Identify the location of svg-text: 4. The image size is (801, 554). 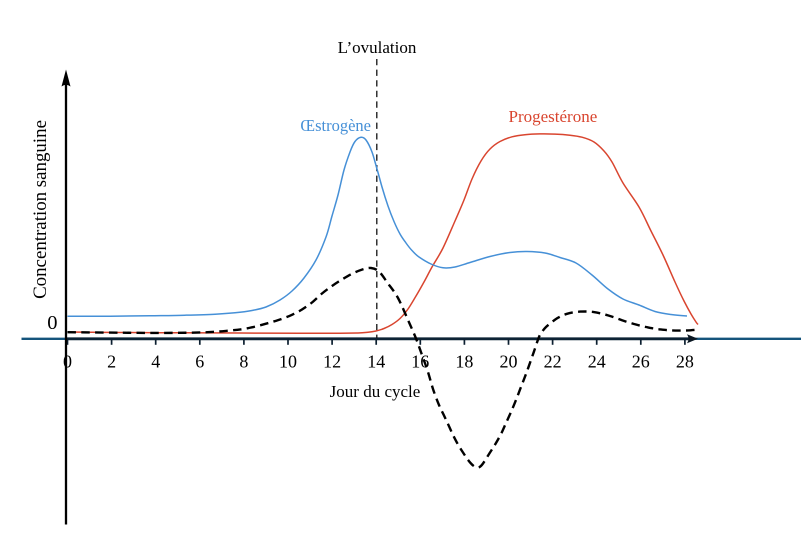
(155, 362).